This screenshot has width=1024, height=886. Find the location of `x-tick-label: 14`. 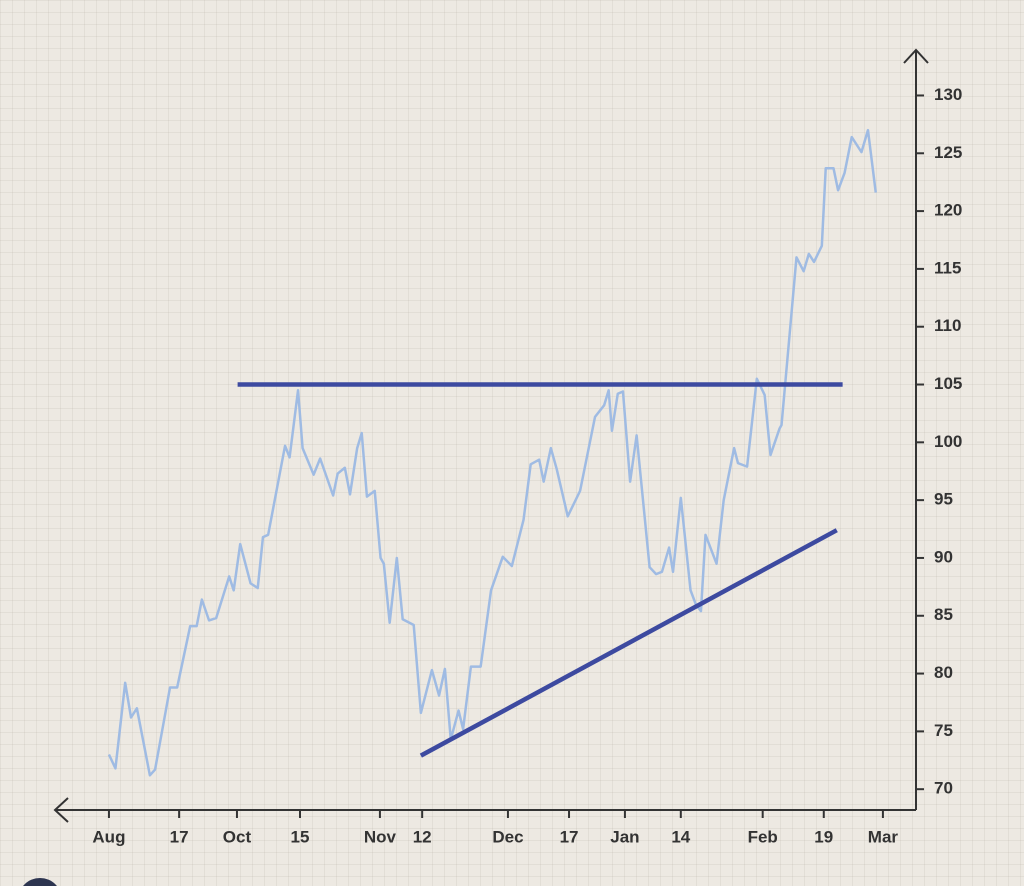

x-tick-label: 14 is located at coordinates (680, 836).